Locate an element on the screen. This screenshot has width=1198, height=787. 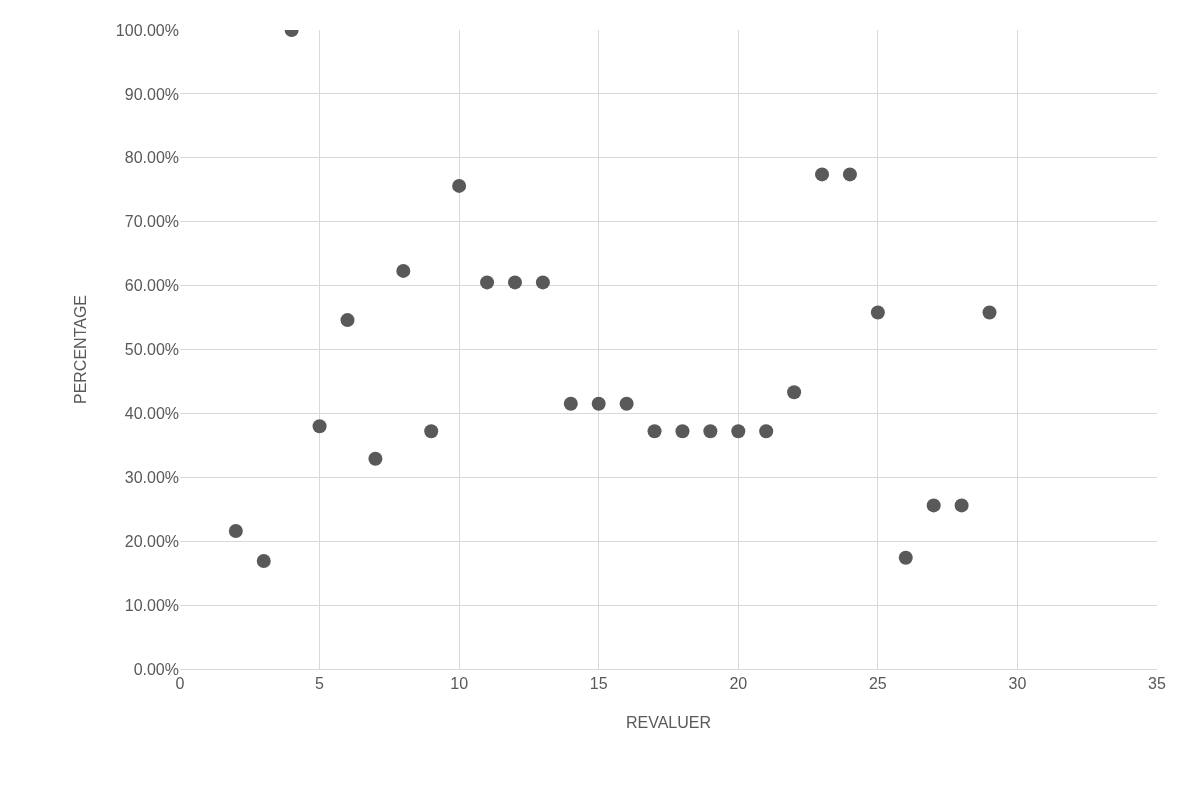
y-axis-title: PERCENTAGE is located at coordinates (80, 349).